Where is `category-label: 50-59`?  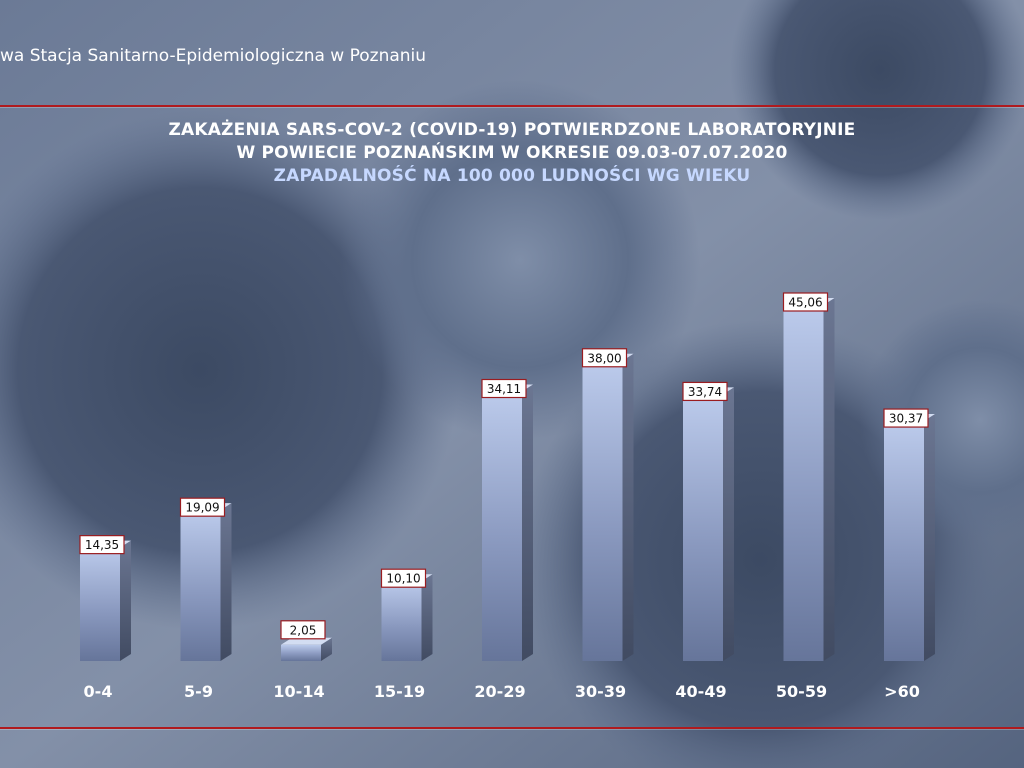 category-label: 50-59 is located at coordinates (801, 691).